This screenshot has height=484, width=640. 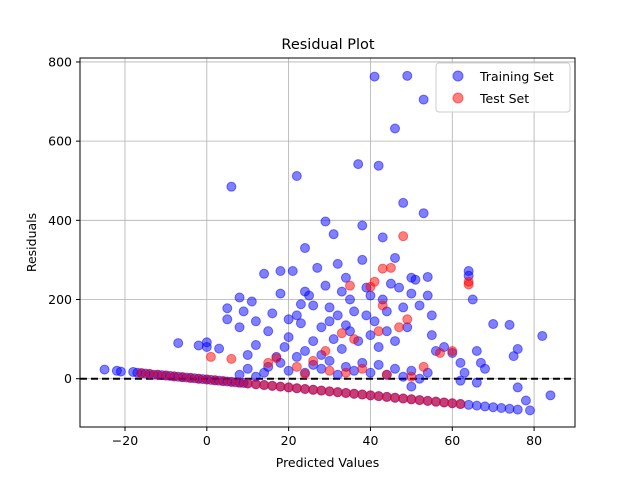 What do you see at coordinates (60, 141) in the screenshot?
I see `y-tick-label: 600` at bounding box center [60, 141].